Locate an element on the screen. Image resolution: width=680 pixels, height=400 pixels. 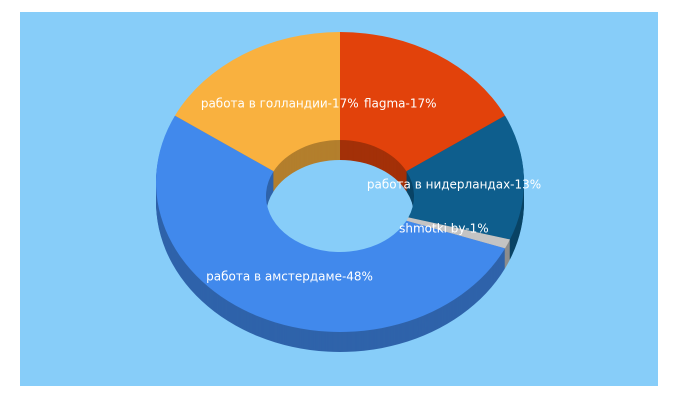
slice-label: работа в нидерландах-13% is located at coordinates (454, 184).